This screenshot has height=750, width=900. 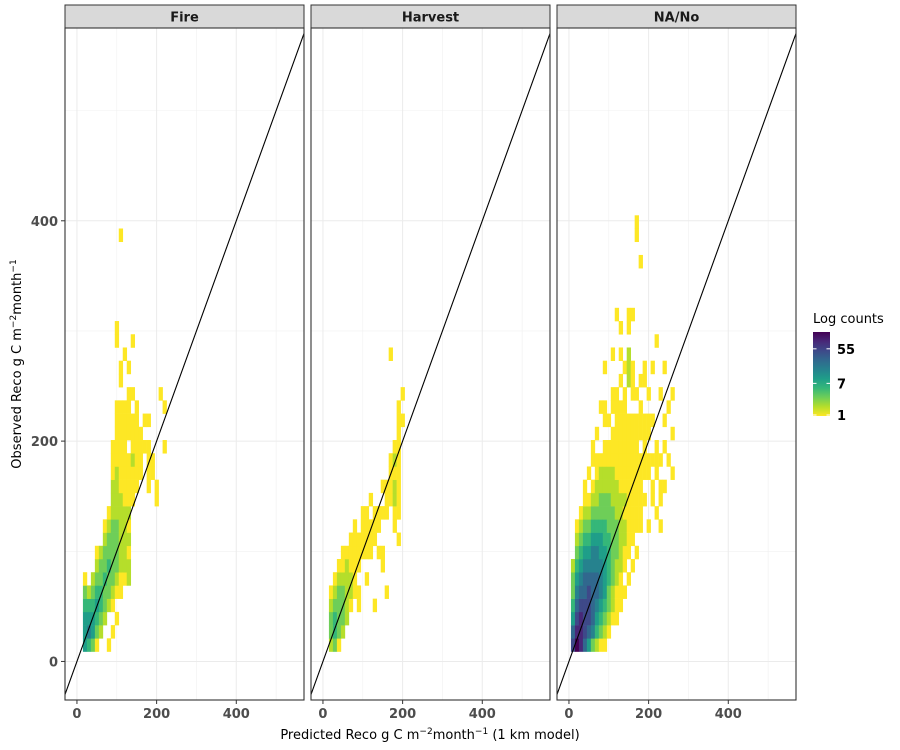 I want to click on x-tick-label: 0, so click(x=322, y=714).